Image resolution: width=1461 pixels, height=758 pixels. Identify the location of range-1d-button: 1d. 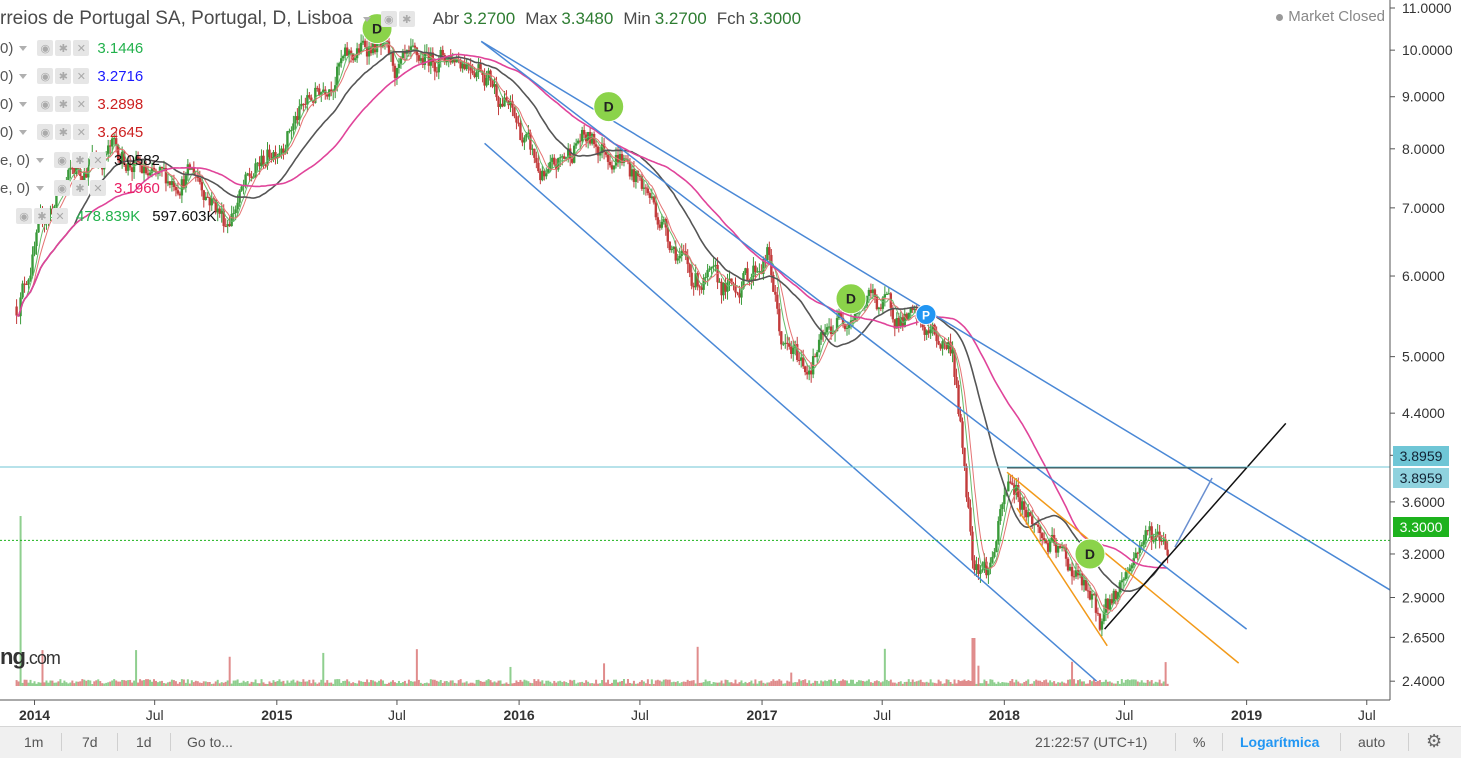
(144, 742).